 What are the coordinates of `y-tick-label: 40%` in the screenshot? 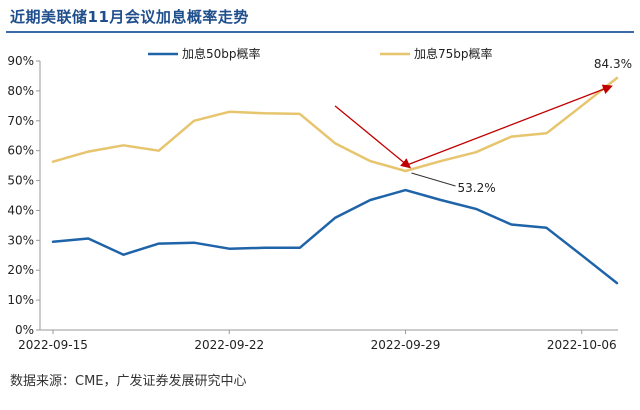 It's located at (20, 210).